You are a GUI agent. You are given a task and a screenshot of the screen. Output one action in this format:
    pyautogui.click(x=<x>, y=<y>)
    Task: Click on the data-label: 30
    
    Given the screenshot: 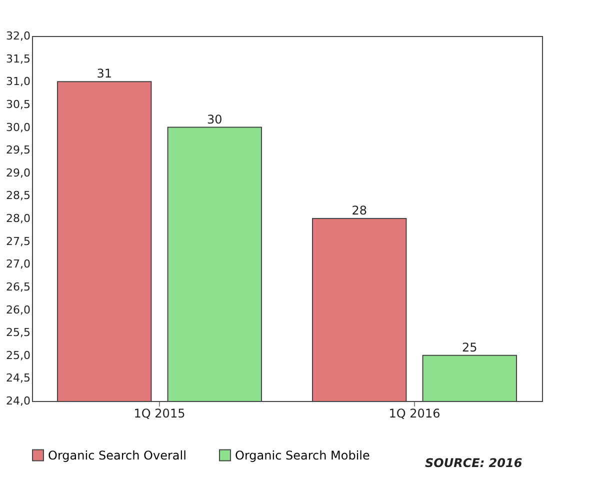 What is the action you would take?
    pyautogui.click(x=214, y=119)
    